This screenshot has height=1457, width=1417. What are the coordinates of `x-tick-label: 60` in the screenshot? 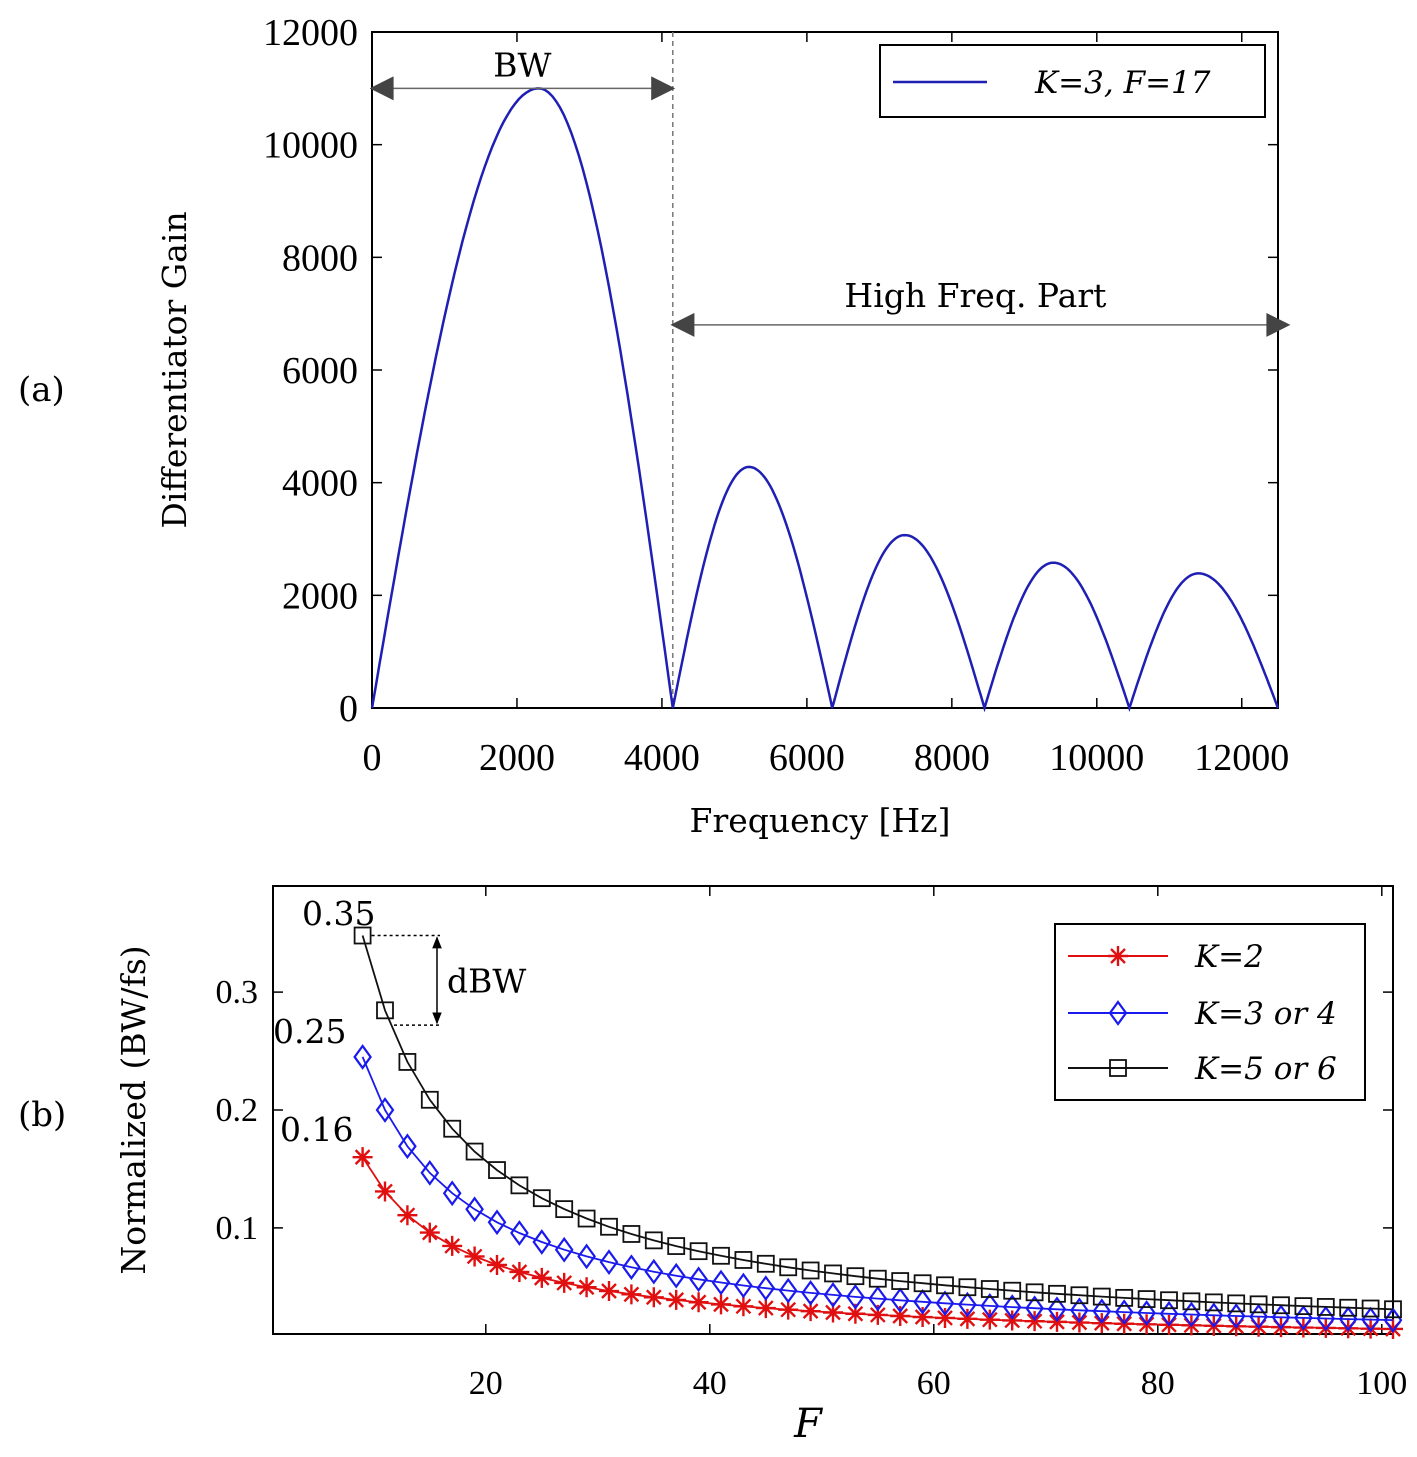 It's located at (934, 1383).